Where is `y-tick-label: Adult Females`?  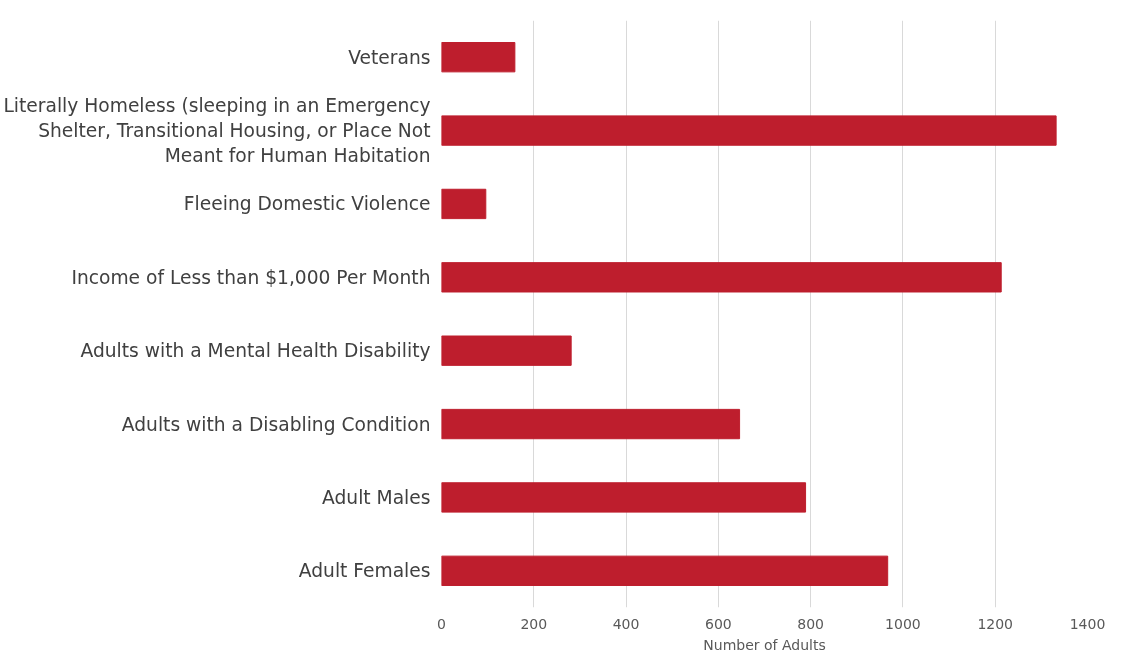 y-tick-label: Adult Females is located at coordinates (364, 571).